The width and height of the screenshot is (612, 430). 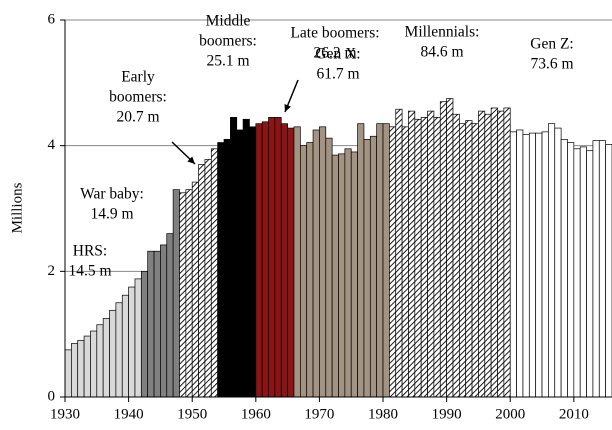 I want to click on generation-label: Early, so click(x=138, y=77).